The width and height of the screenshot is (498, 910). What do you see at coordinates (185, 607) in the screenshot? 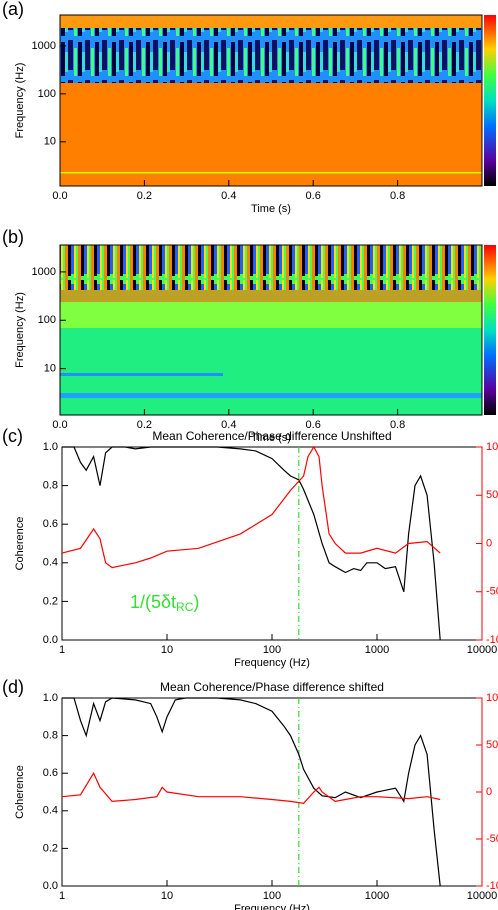
I see `annotation-part: RC` at bounding box center [185, 607].